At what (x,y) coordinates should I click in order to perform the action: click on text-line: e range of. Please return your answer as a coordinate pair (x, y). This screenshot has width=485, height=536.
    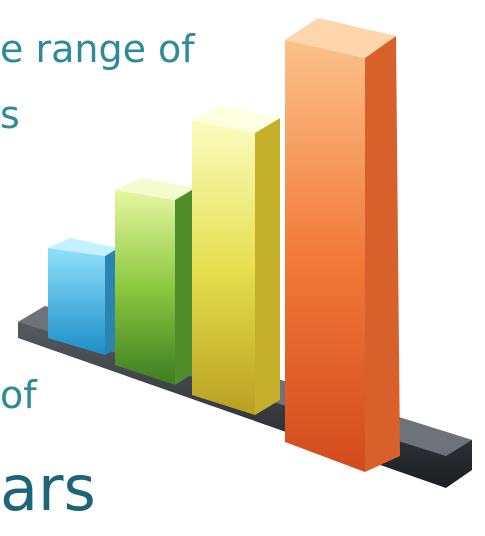
    Looking at the image, I should click on (97, 49).